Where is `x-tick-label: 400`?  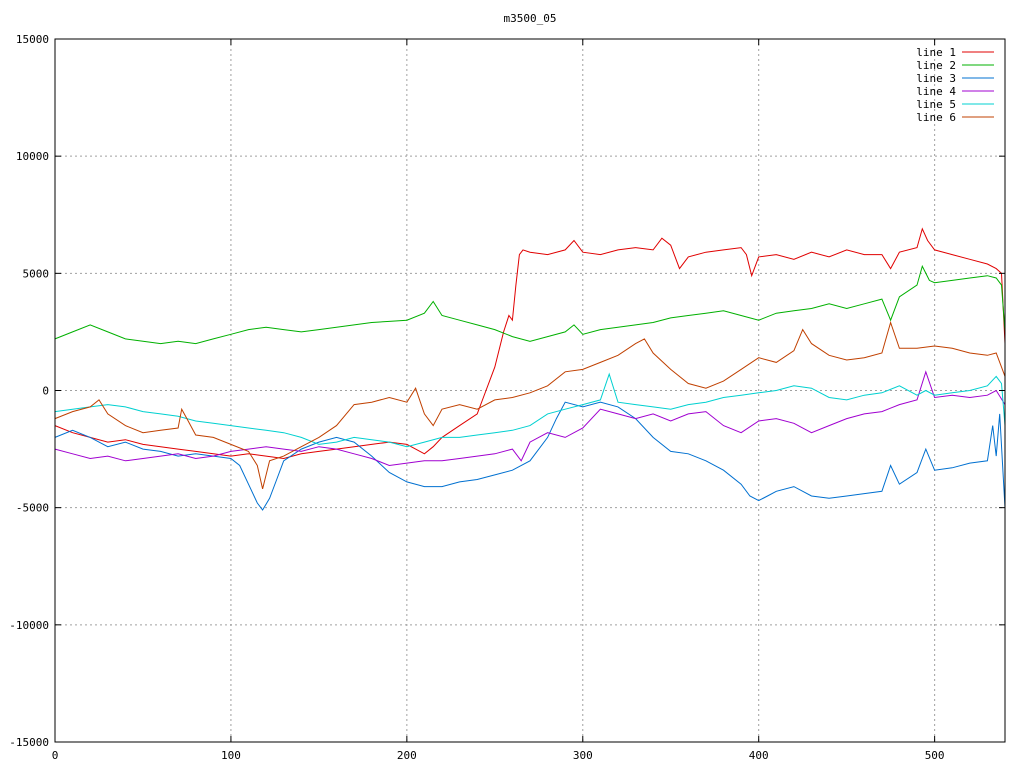 x-tick-label: 400 is located at coordinates (759, 755).